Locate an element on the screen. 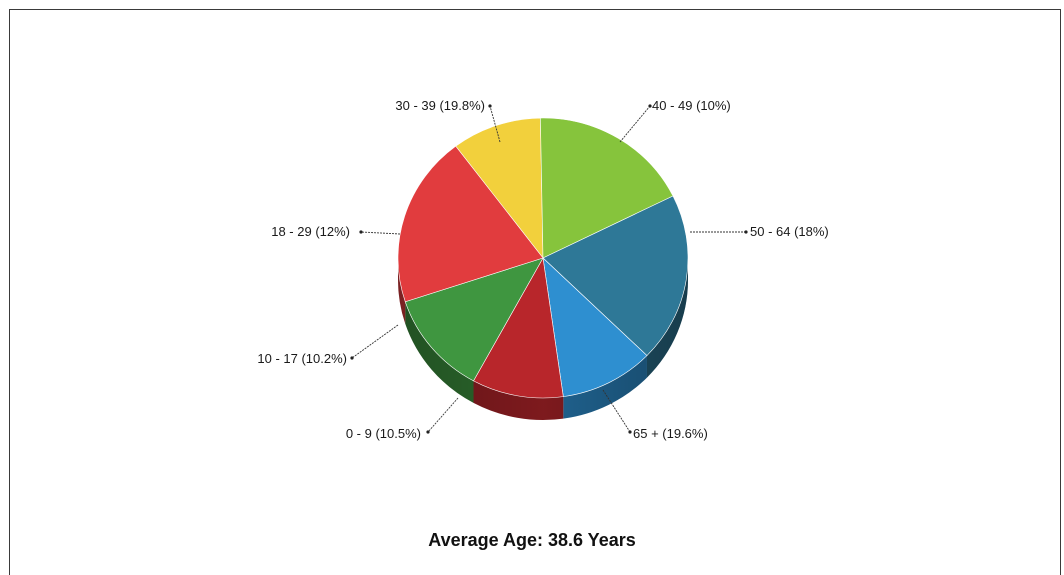  pie-slices is located at coordinates (543, 258).